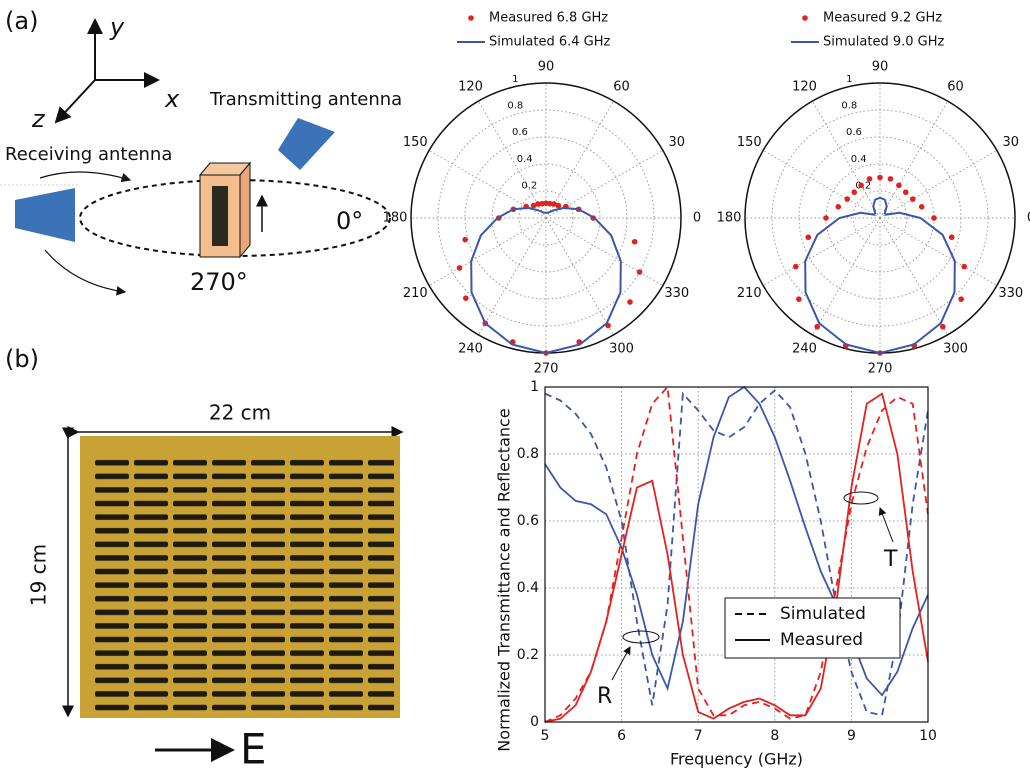 The height and width of the screenshot is (782, 1030). What do you see at coordinates (528, 521) in the screenshot?
I see `y-tick-label: 0.6` at bounding box center [528, 521].